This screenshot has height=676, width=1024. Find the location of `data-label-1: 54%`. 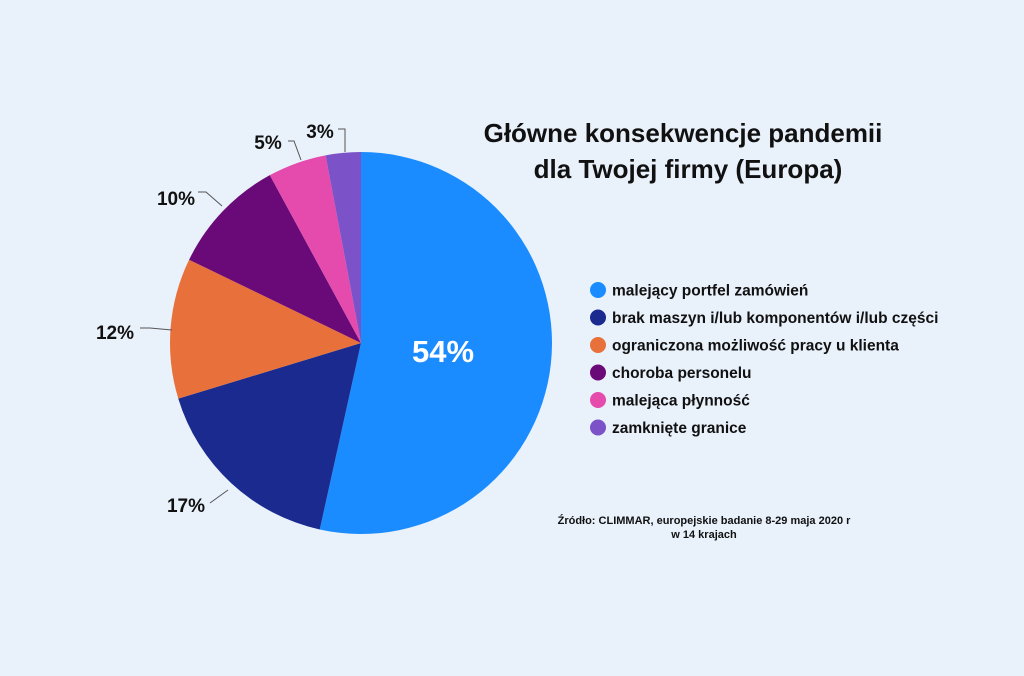

data-label-1: 54% is located at coordinates (443, 351).